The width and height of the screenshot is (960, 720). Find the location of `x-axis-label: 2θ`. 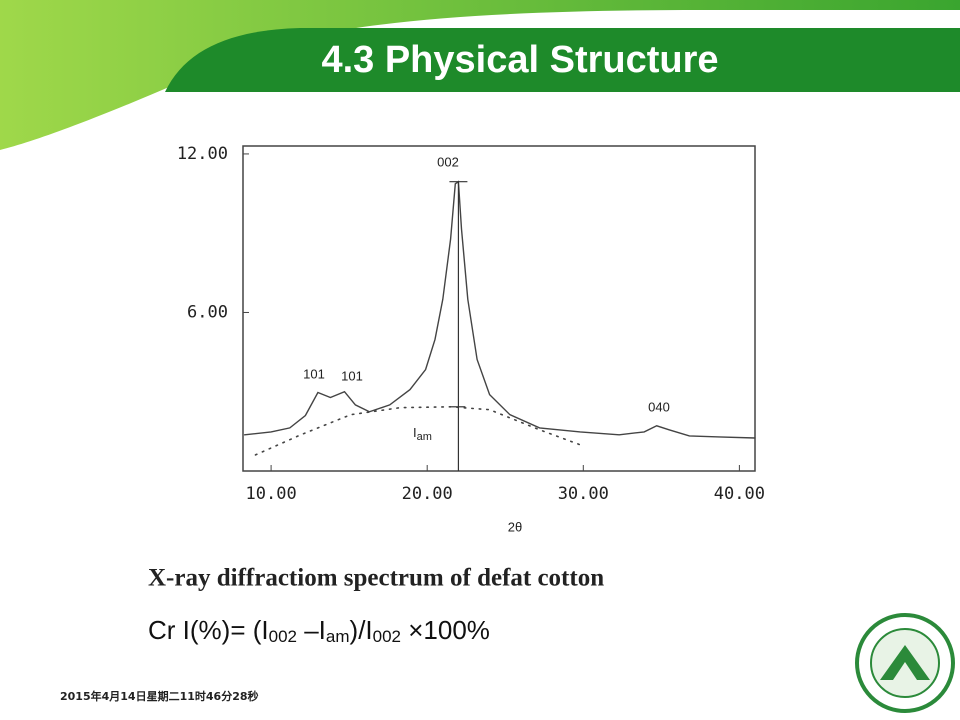

x-axis-label: 2θ is located at coordinates (515, 526).